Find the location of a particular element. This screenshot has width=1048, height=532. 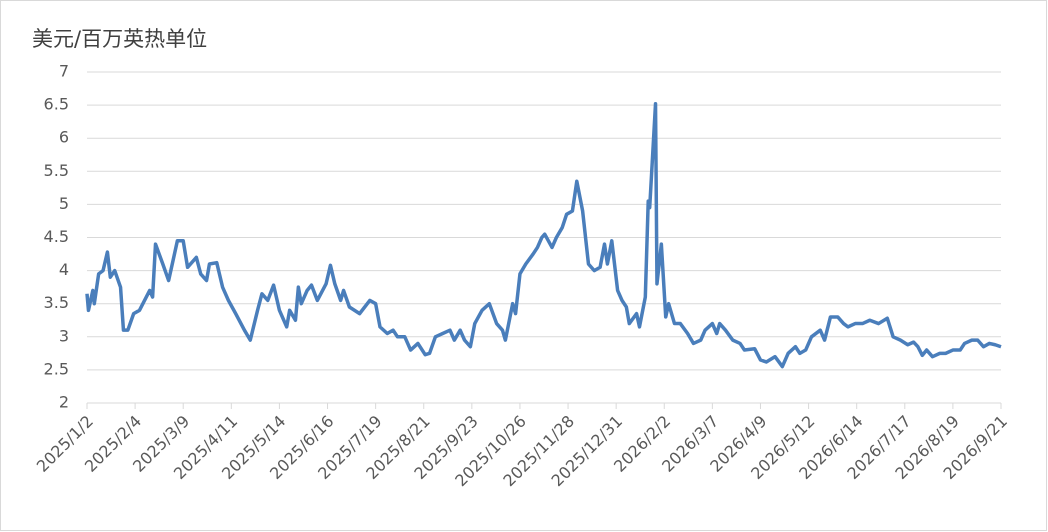

y-tick-label: 4 is located at coordinates (64, 269).